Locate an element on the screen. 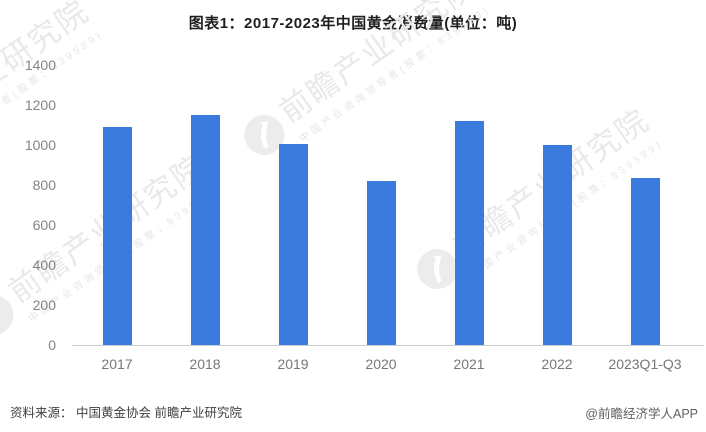 Image resolution: width=706 pixels, height=432 pixels. chart-title: 图表1：2017-2023年中国黄金消费量(单位：吨) is located at coordinates (353, 23).